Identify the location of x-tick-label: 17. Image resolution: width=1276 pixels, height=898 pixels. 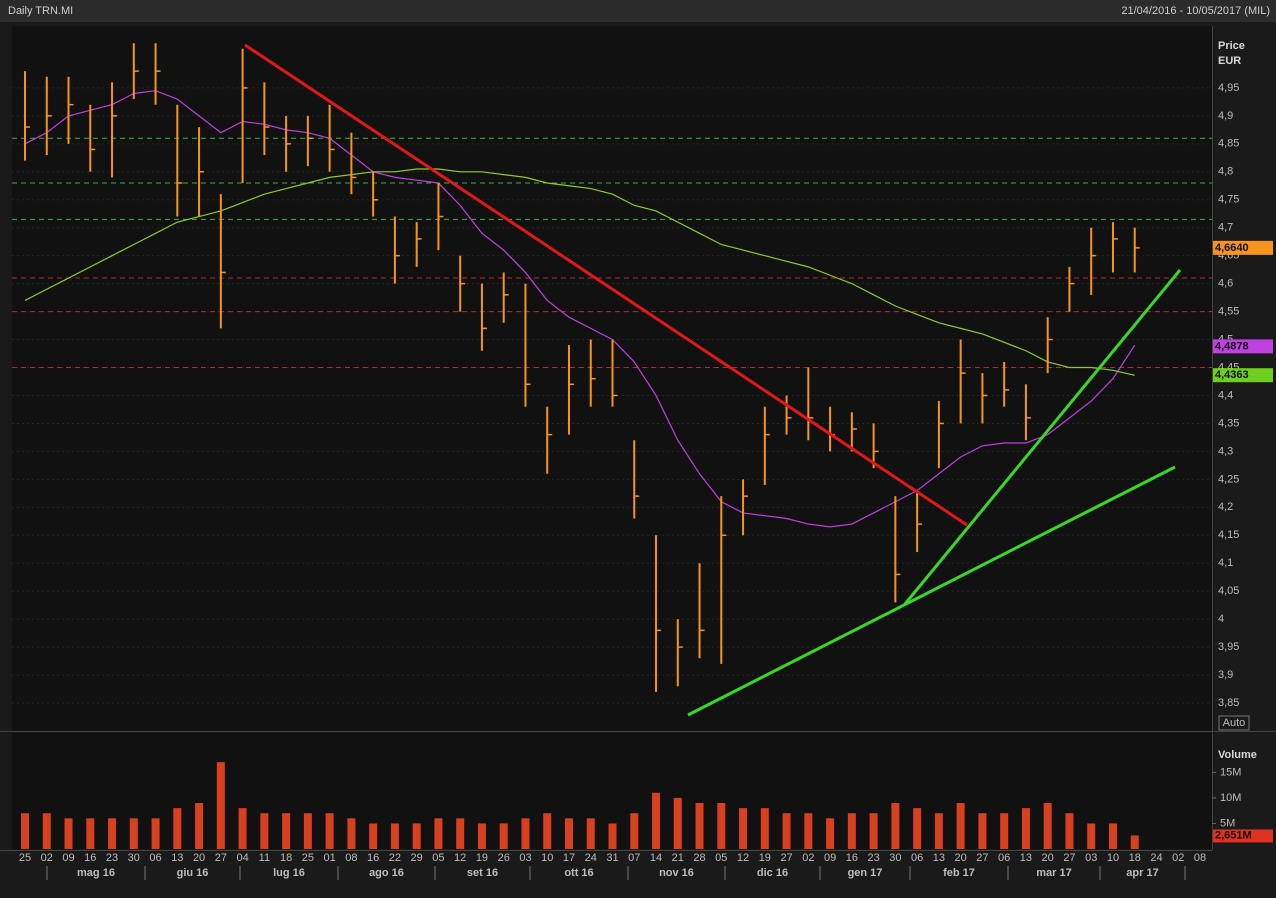
(569, 858).